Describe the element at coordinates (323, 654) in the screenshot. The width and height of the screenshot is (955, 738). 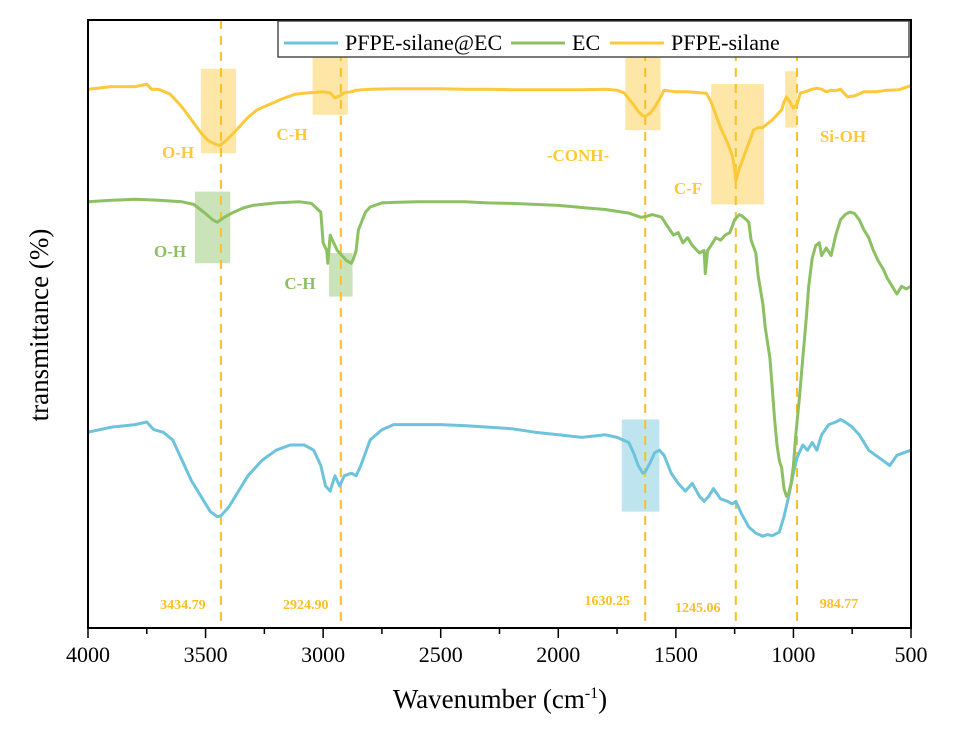
I see `x-tick-label: 3000` at that location.